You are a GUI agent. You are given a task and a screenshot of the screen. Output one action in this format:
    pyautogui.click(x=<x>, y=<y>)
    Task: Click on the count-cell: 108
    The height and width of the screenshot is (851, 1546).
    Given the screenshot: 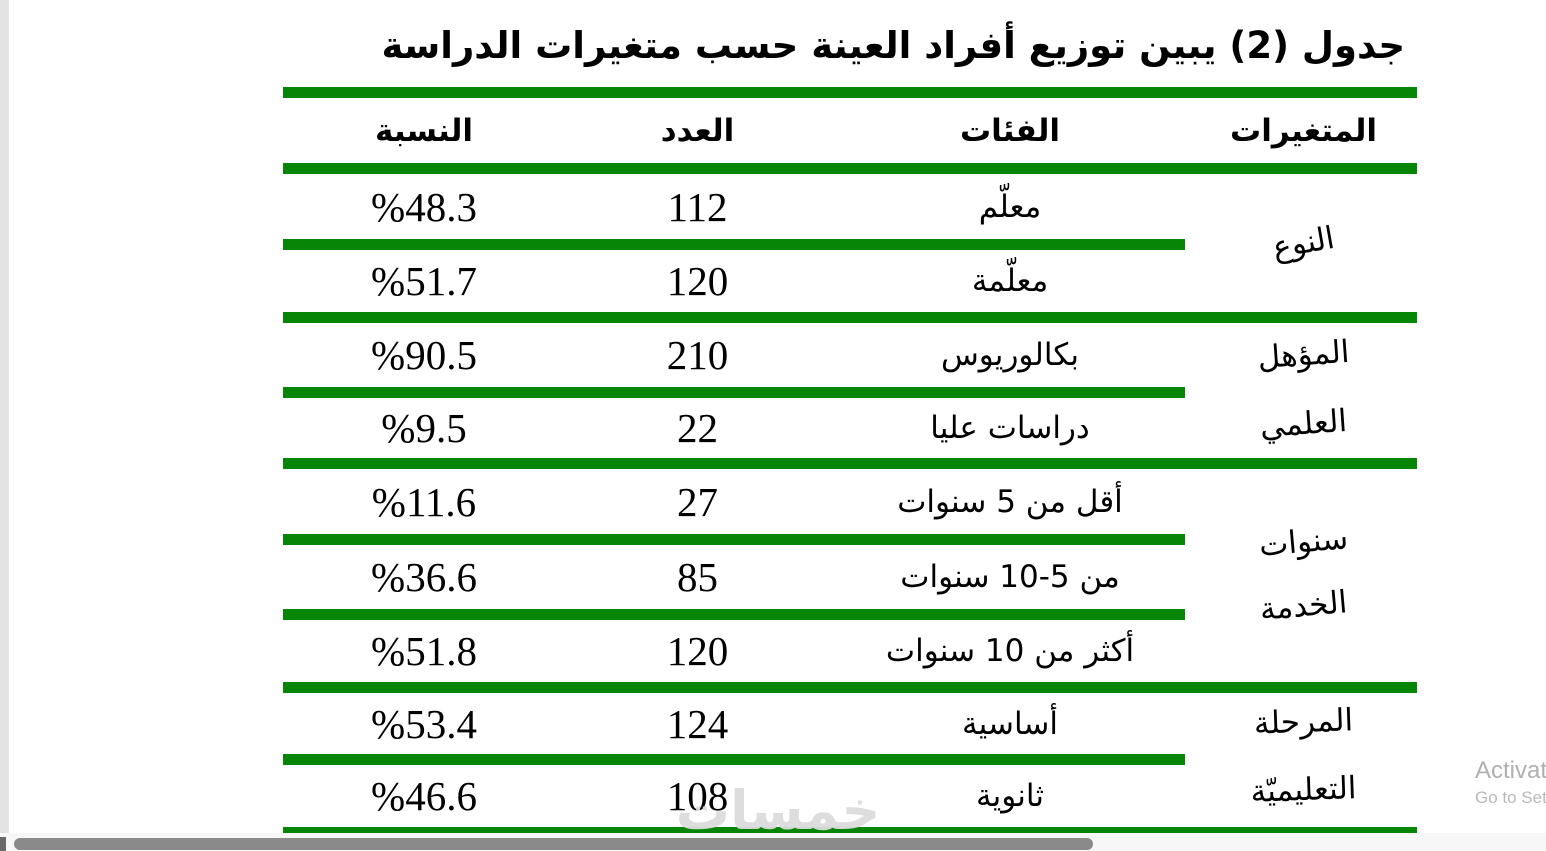 What is the action you would take?
    pyautogui.click(x=697, y=796)
    